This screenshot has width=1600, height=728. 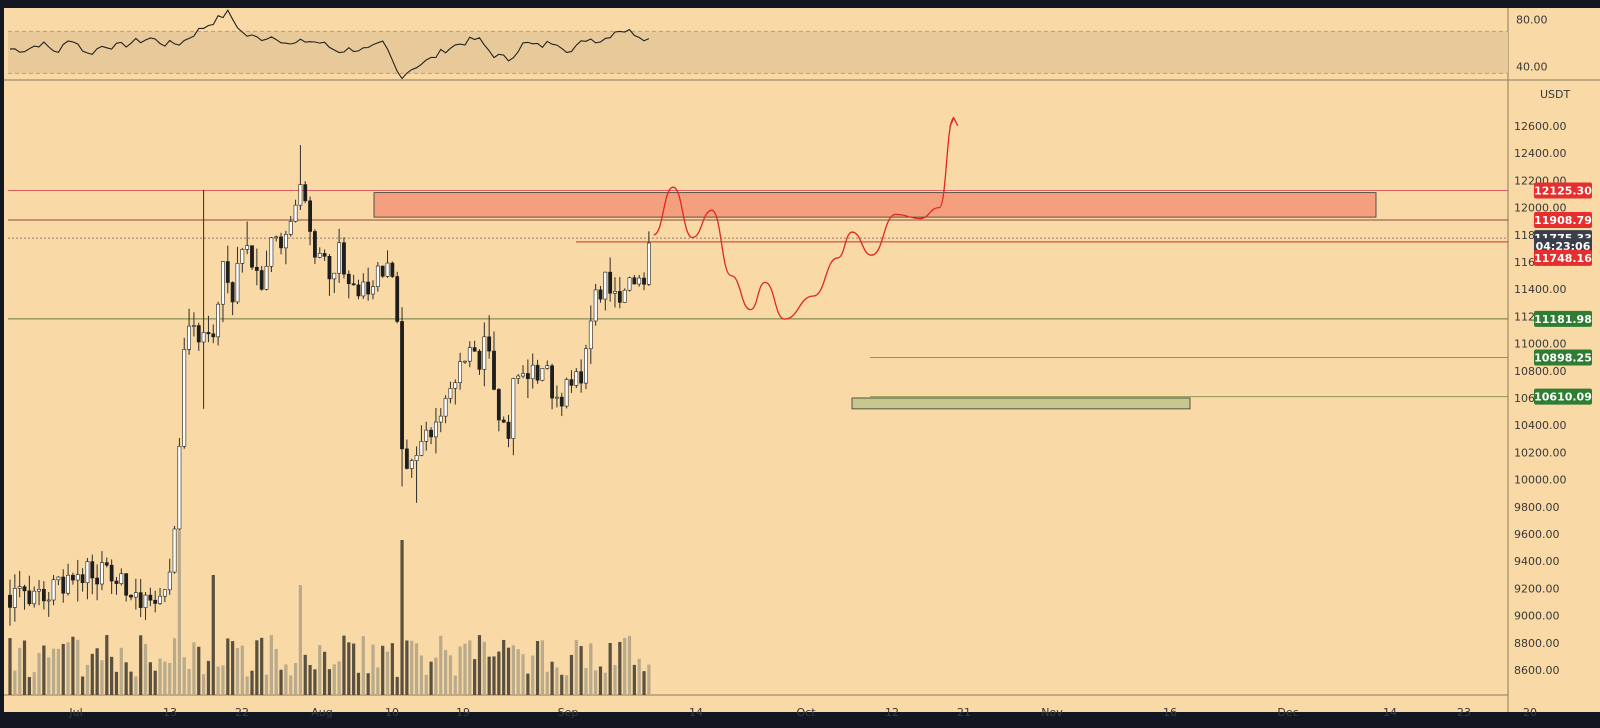 I want to click on y-tick-label: 9600.00, so click(x=1537, y=534).